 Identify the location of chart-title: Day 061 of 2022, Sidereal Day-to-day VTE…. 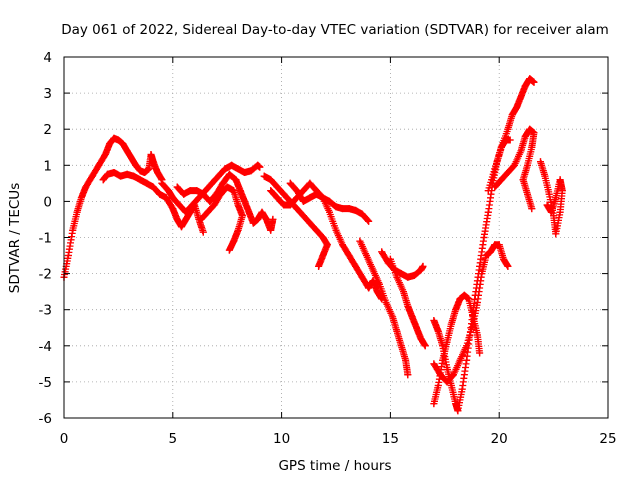
(335, 30).